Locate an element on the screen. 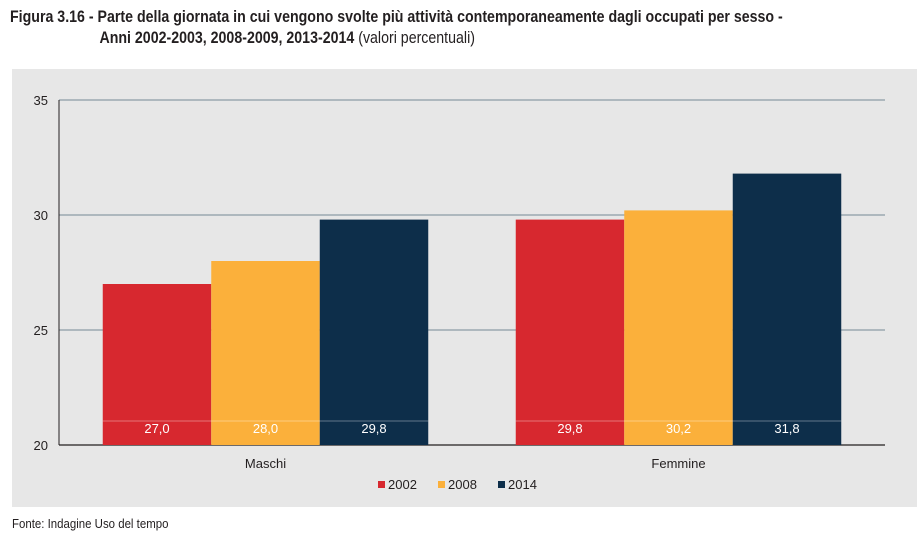 This screenshot has width=922, height=547. bar-2008-femmine is located at coordinates (678, 327).